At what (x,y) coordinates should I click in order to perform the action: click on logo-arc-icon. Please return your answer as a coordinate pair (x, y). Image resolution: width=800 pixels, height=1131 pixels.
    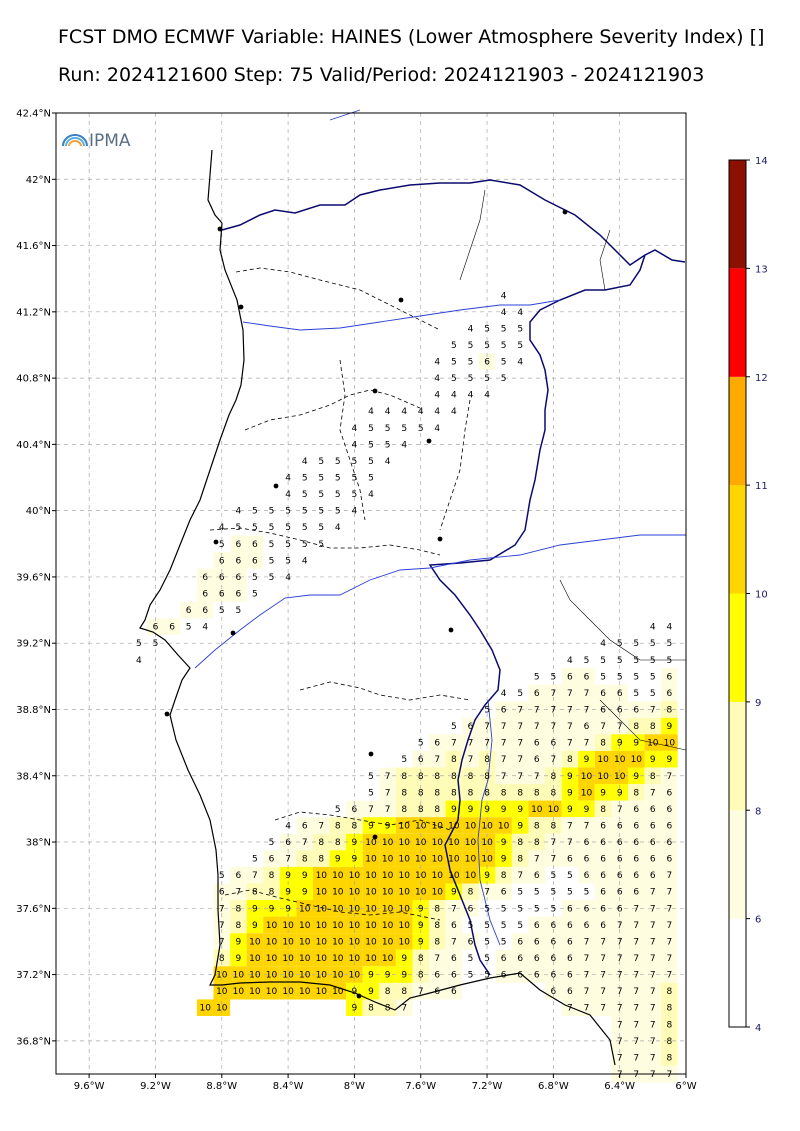
    Looking at the image, I should click on (75, 140).